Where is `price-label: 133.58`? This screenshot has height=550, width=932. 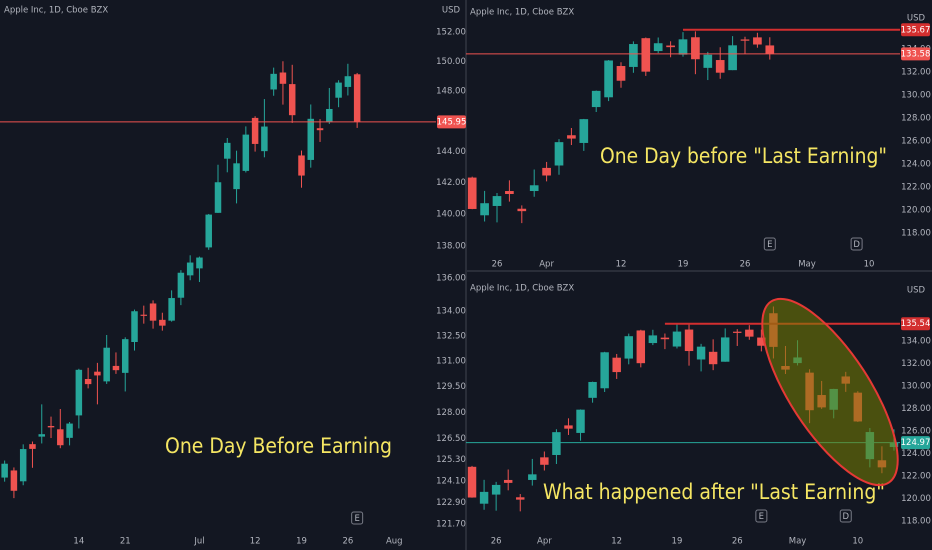 price-label: 133.58 is located at coordinates (916, 54).